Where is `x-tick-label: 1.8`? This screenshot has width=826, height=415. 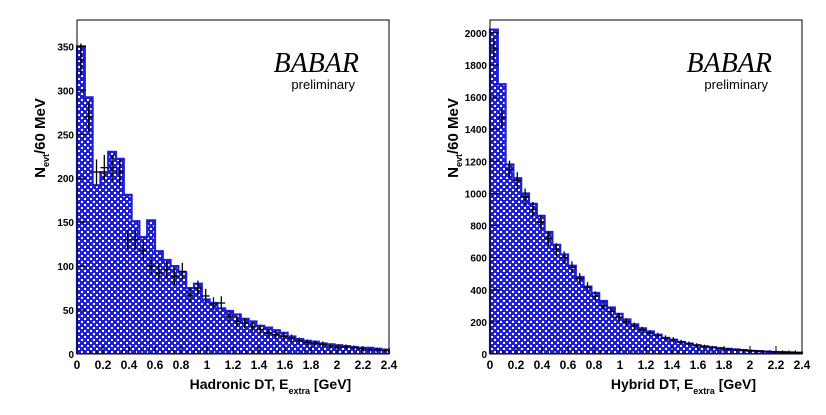 x-tick-label: 1.8 is located at coordinates (311, 365).